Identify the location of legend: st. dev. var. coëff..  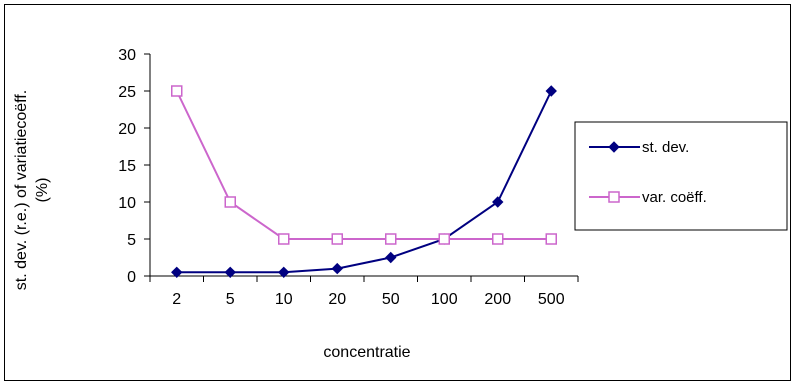
(681, 176).